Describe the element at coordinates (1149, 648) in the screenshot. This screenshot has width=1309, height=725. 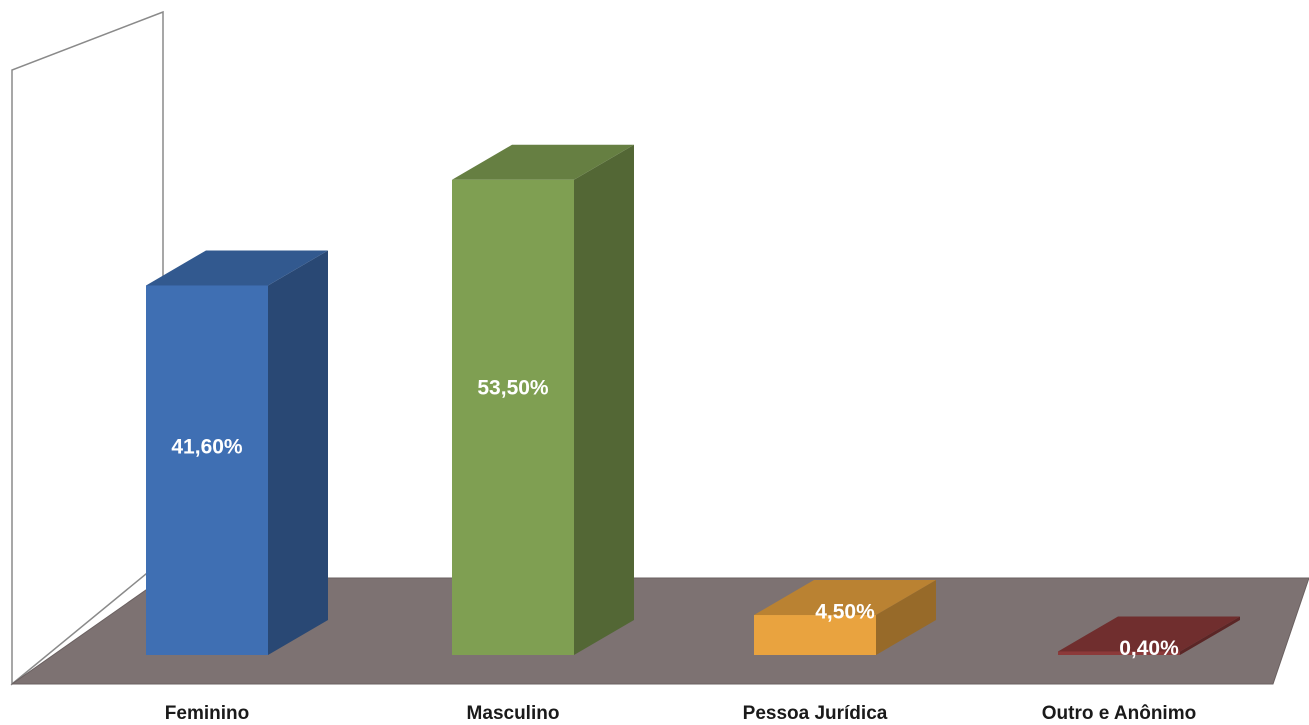
I see `data-label-3: 0,40%` at that location.